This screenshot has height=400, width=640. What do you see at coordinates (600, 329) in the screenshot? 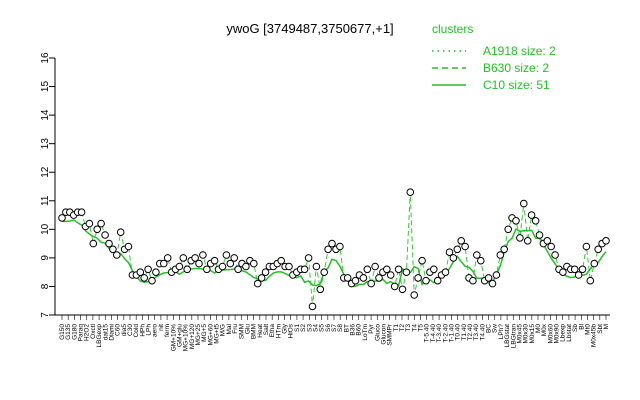
I see `x-tick-label-87: Sbt` at bounding box center [600, 329].